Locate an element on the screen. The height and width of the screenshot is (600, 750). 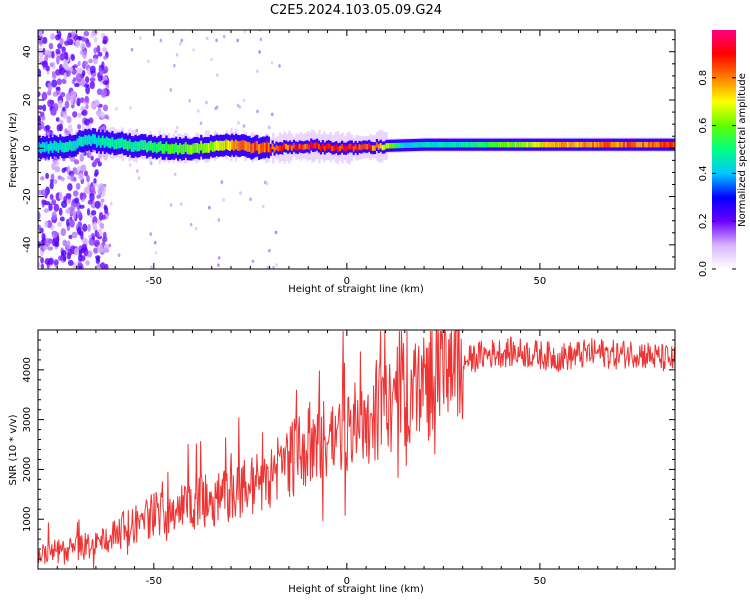
colorbar-tick-label: 0.4 is located at coordinates (703, 173).